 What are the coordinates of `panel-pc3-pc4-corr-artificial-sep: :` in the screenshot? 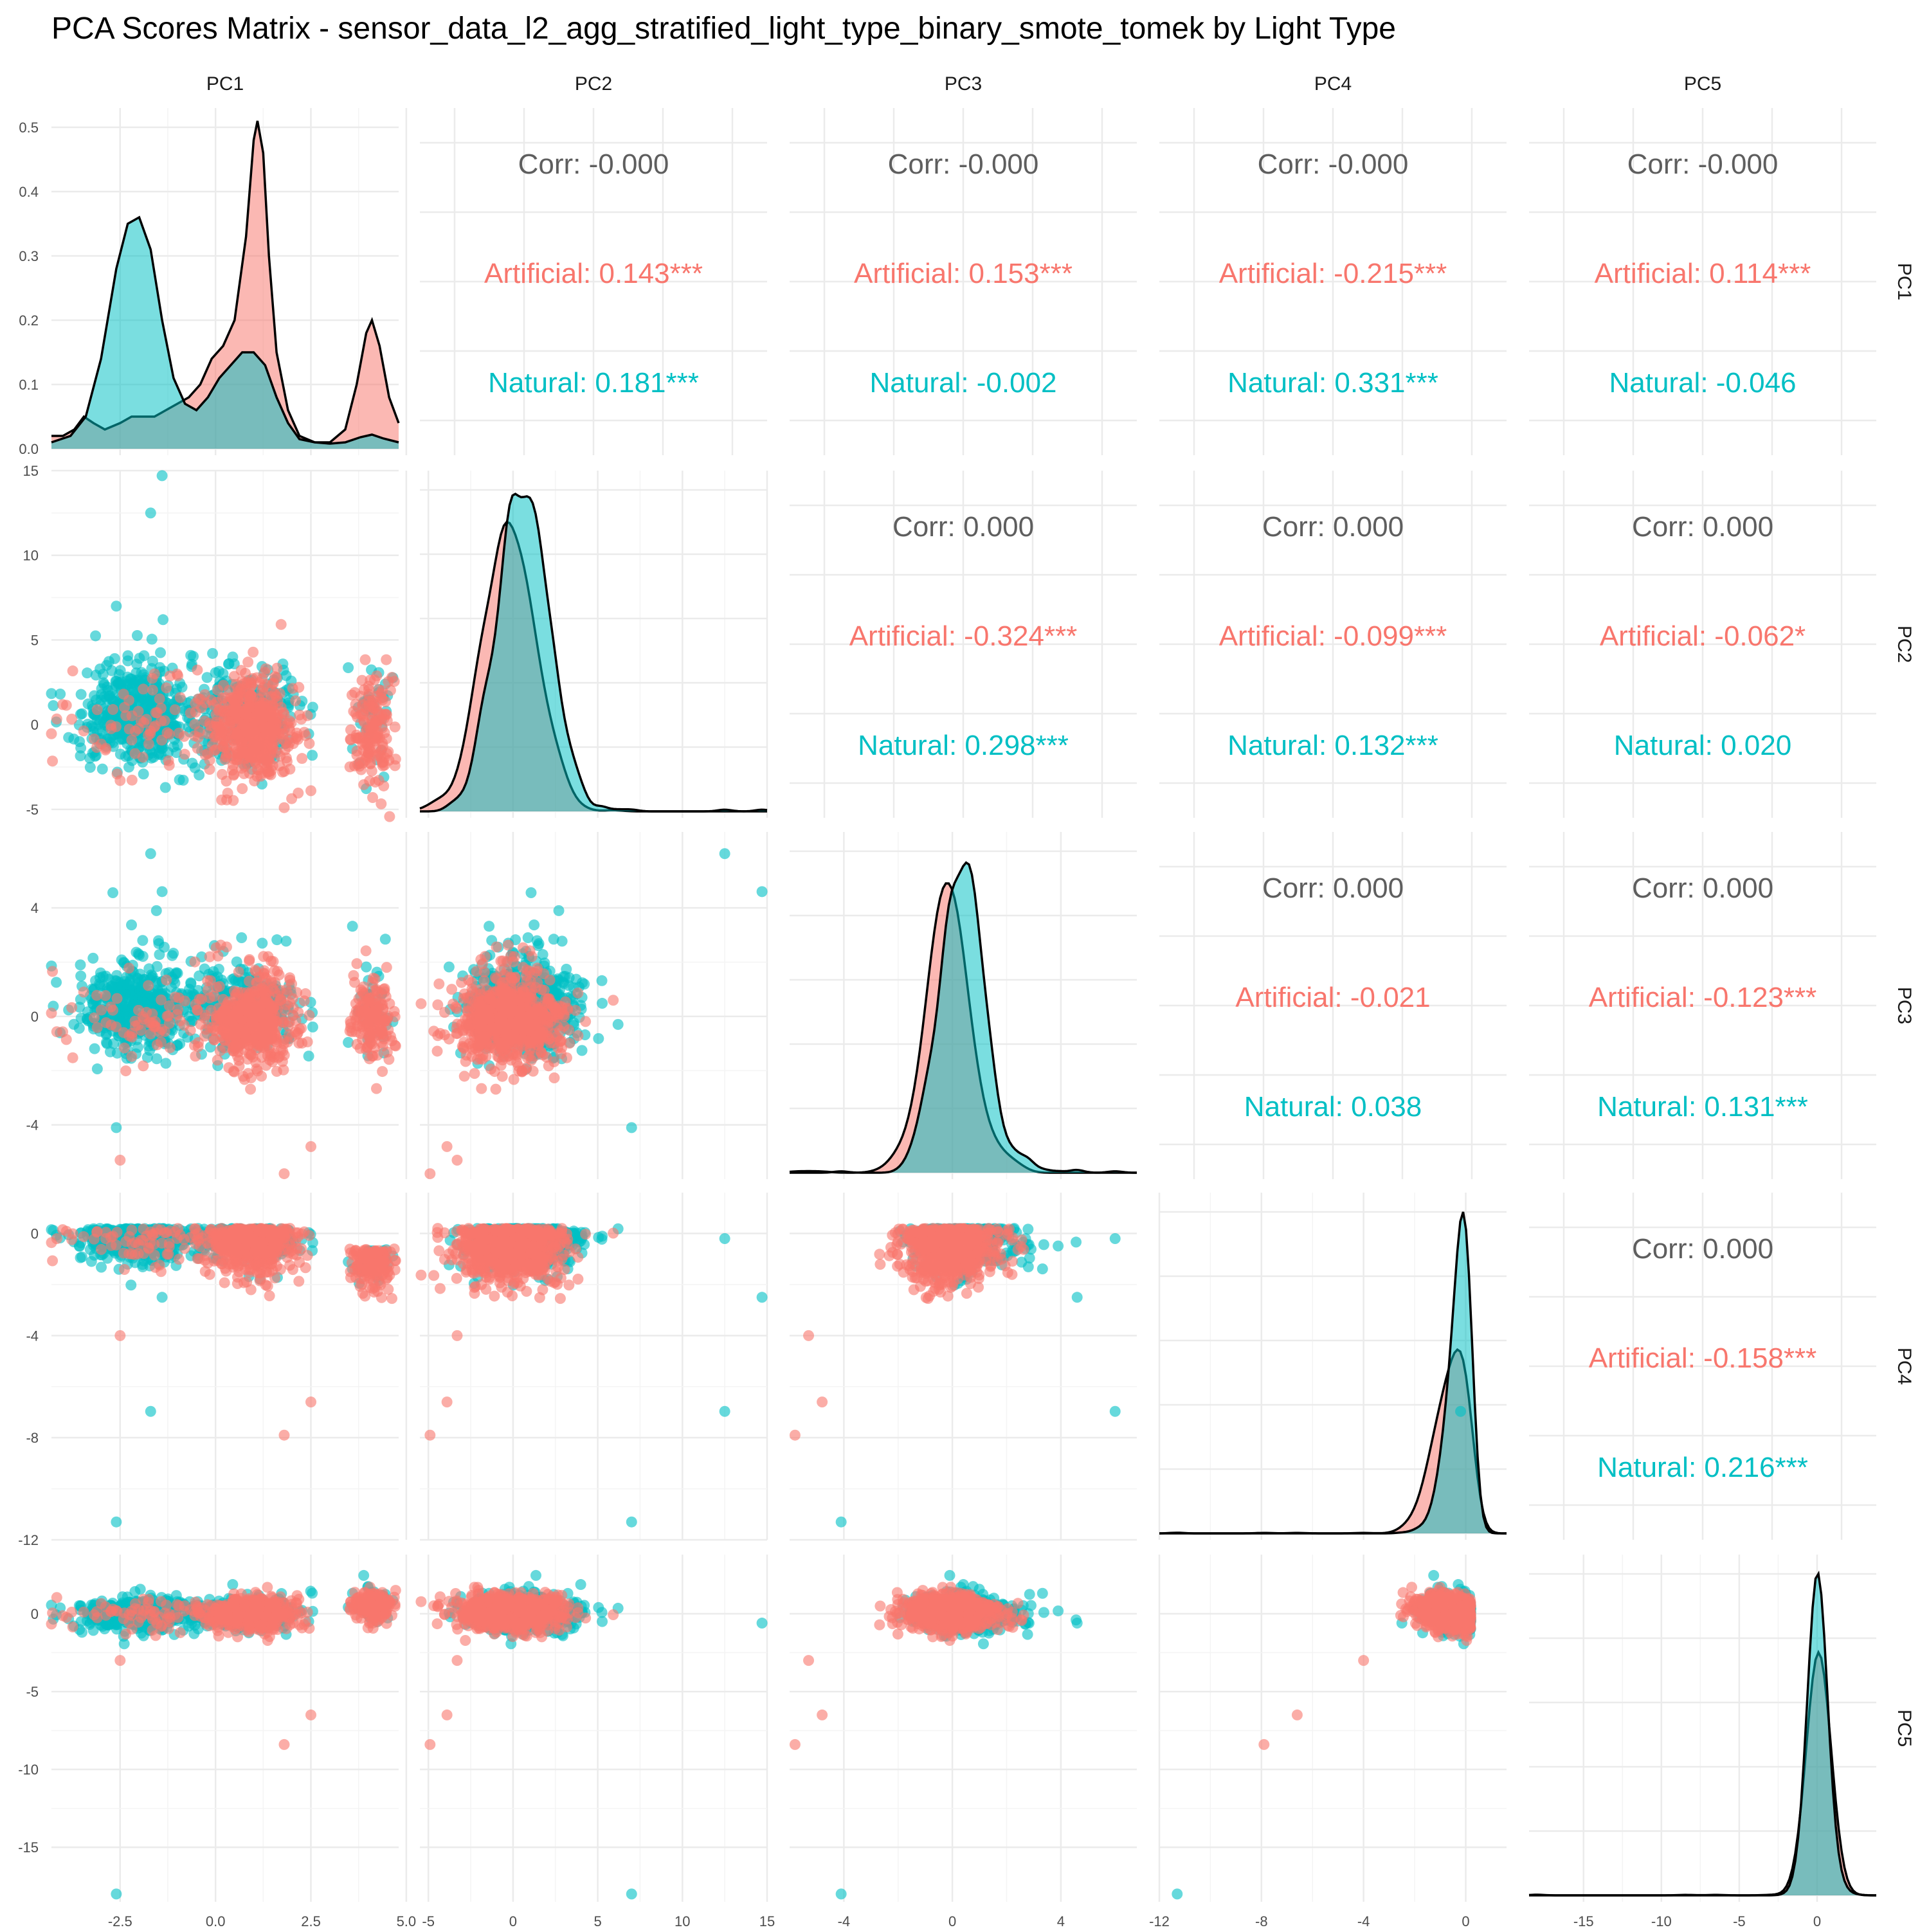 It's located at (1342, 997).